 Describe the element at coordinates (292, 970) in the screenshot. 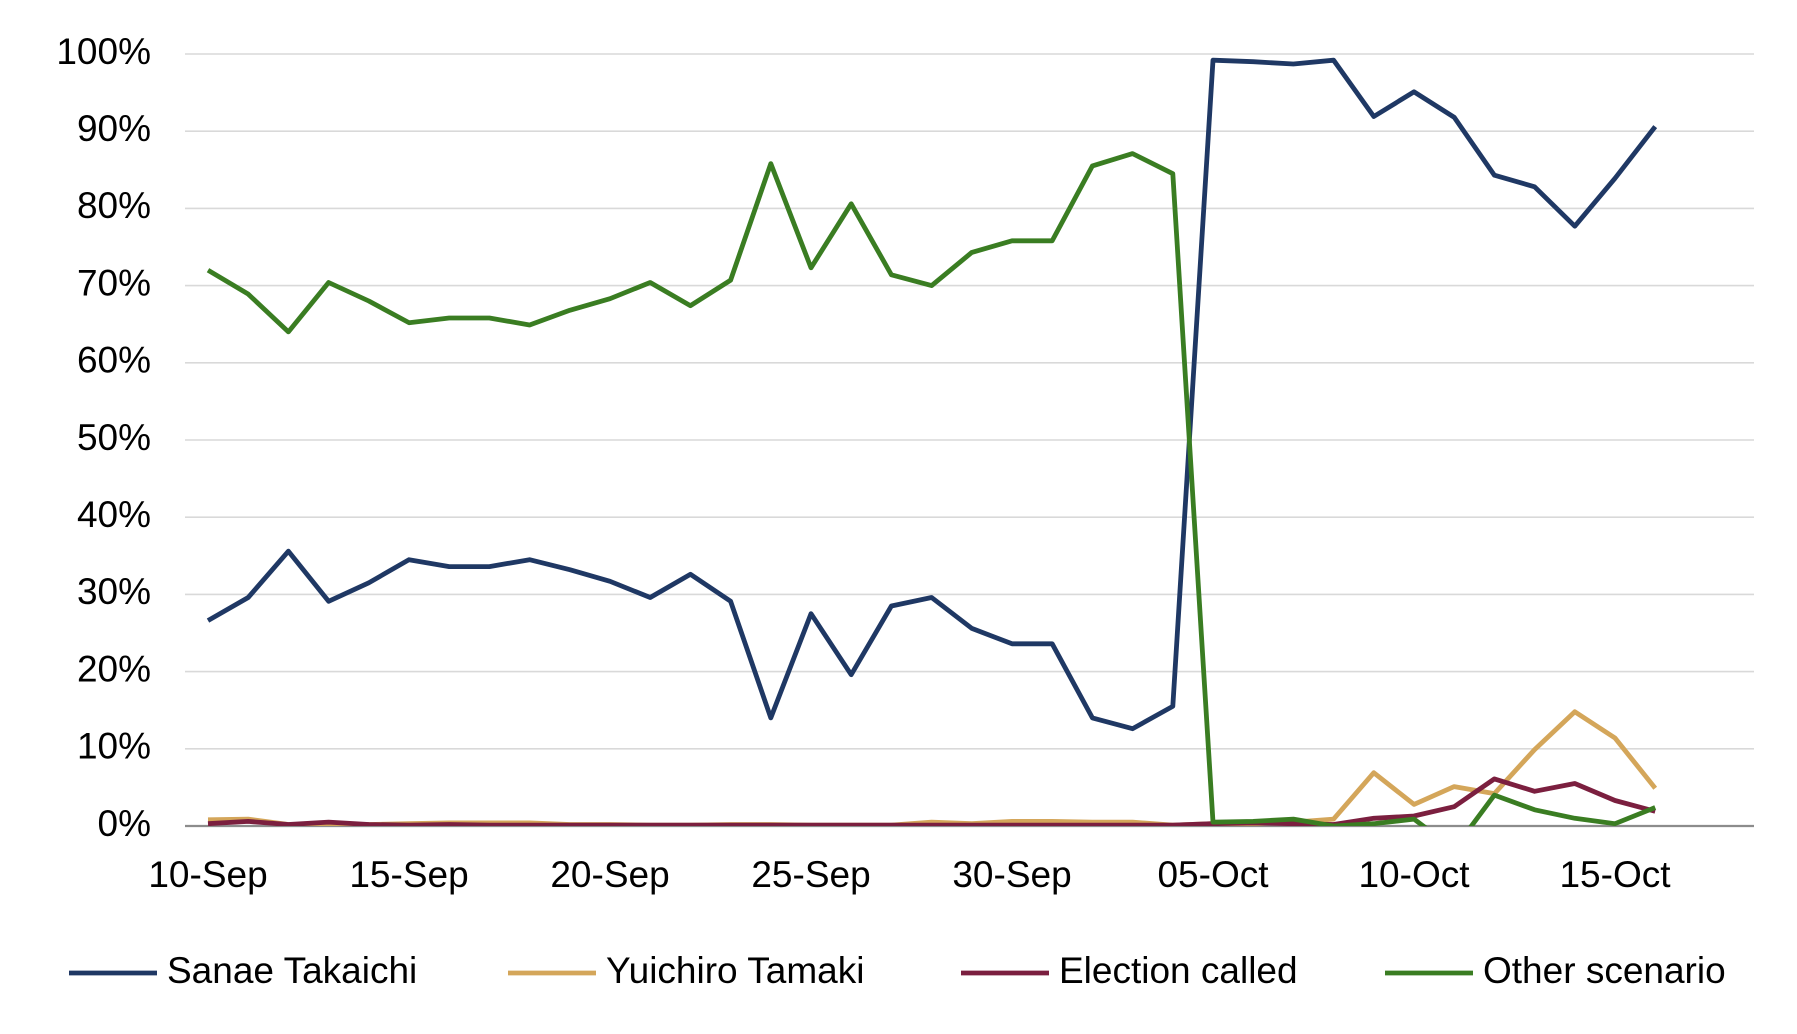

I see `legend-label: Sanae Takaichi` at that location.